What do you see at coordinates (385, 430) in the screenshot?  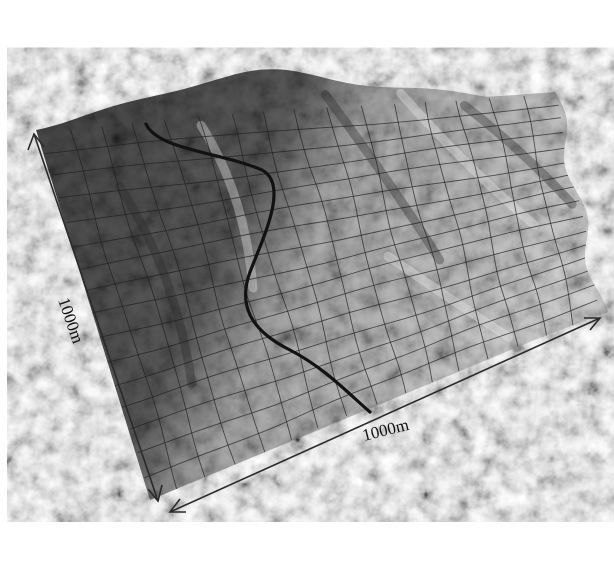 I see `bottom-dimension-label: 1000m` at bounding box center [385, 430].